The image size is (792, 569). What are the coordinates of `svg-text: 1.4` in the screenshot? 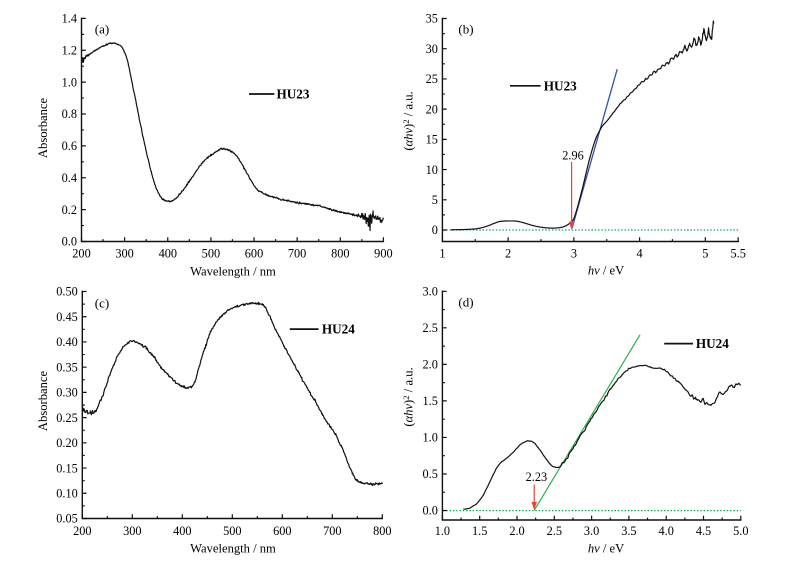 It's located at (69, 19).